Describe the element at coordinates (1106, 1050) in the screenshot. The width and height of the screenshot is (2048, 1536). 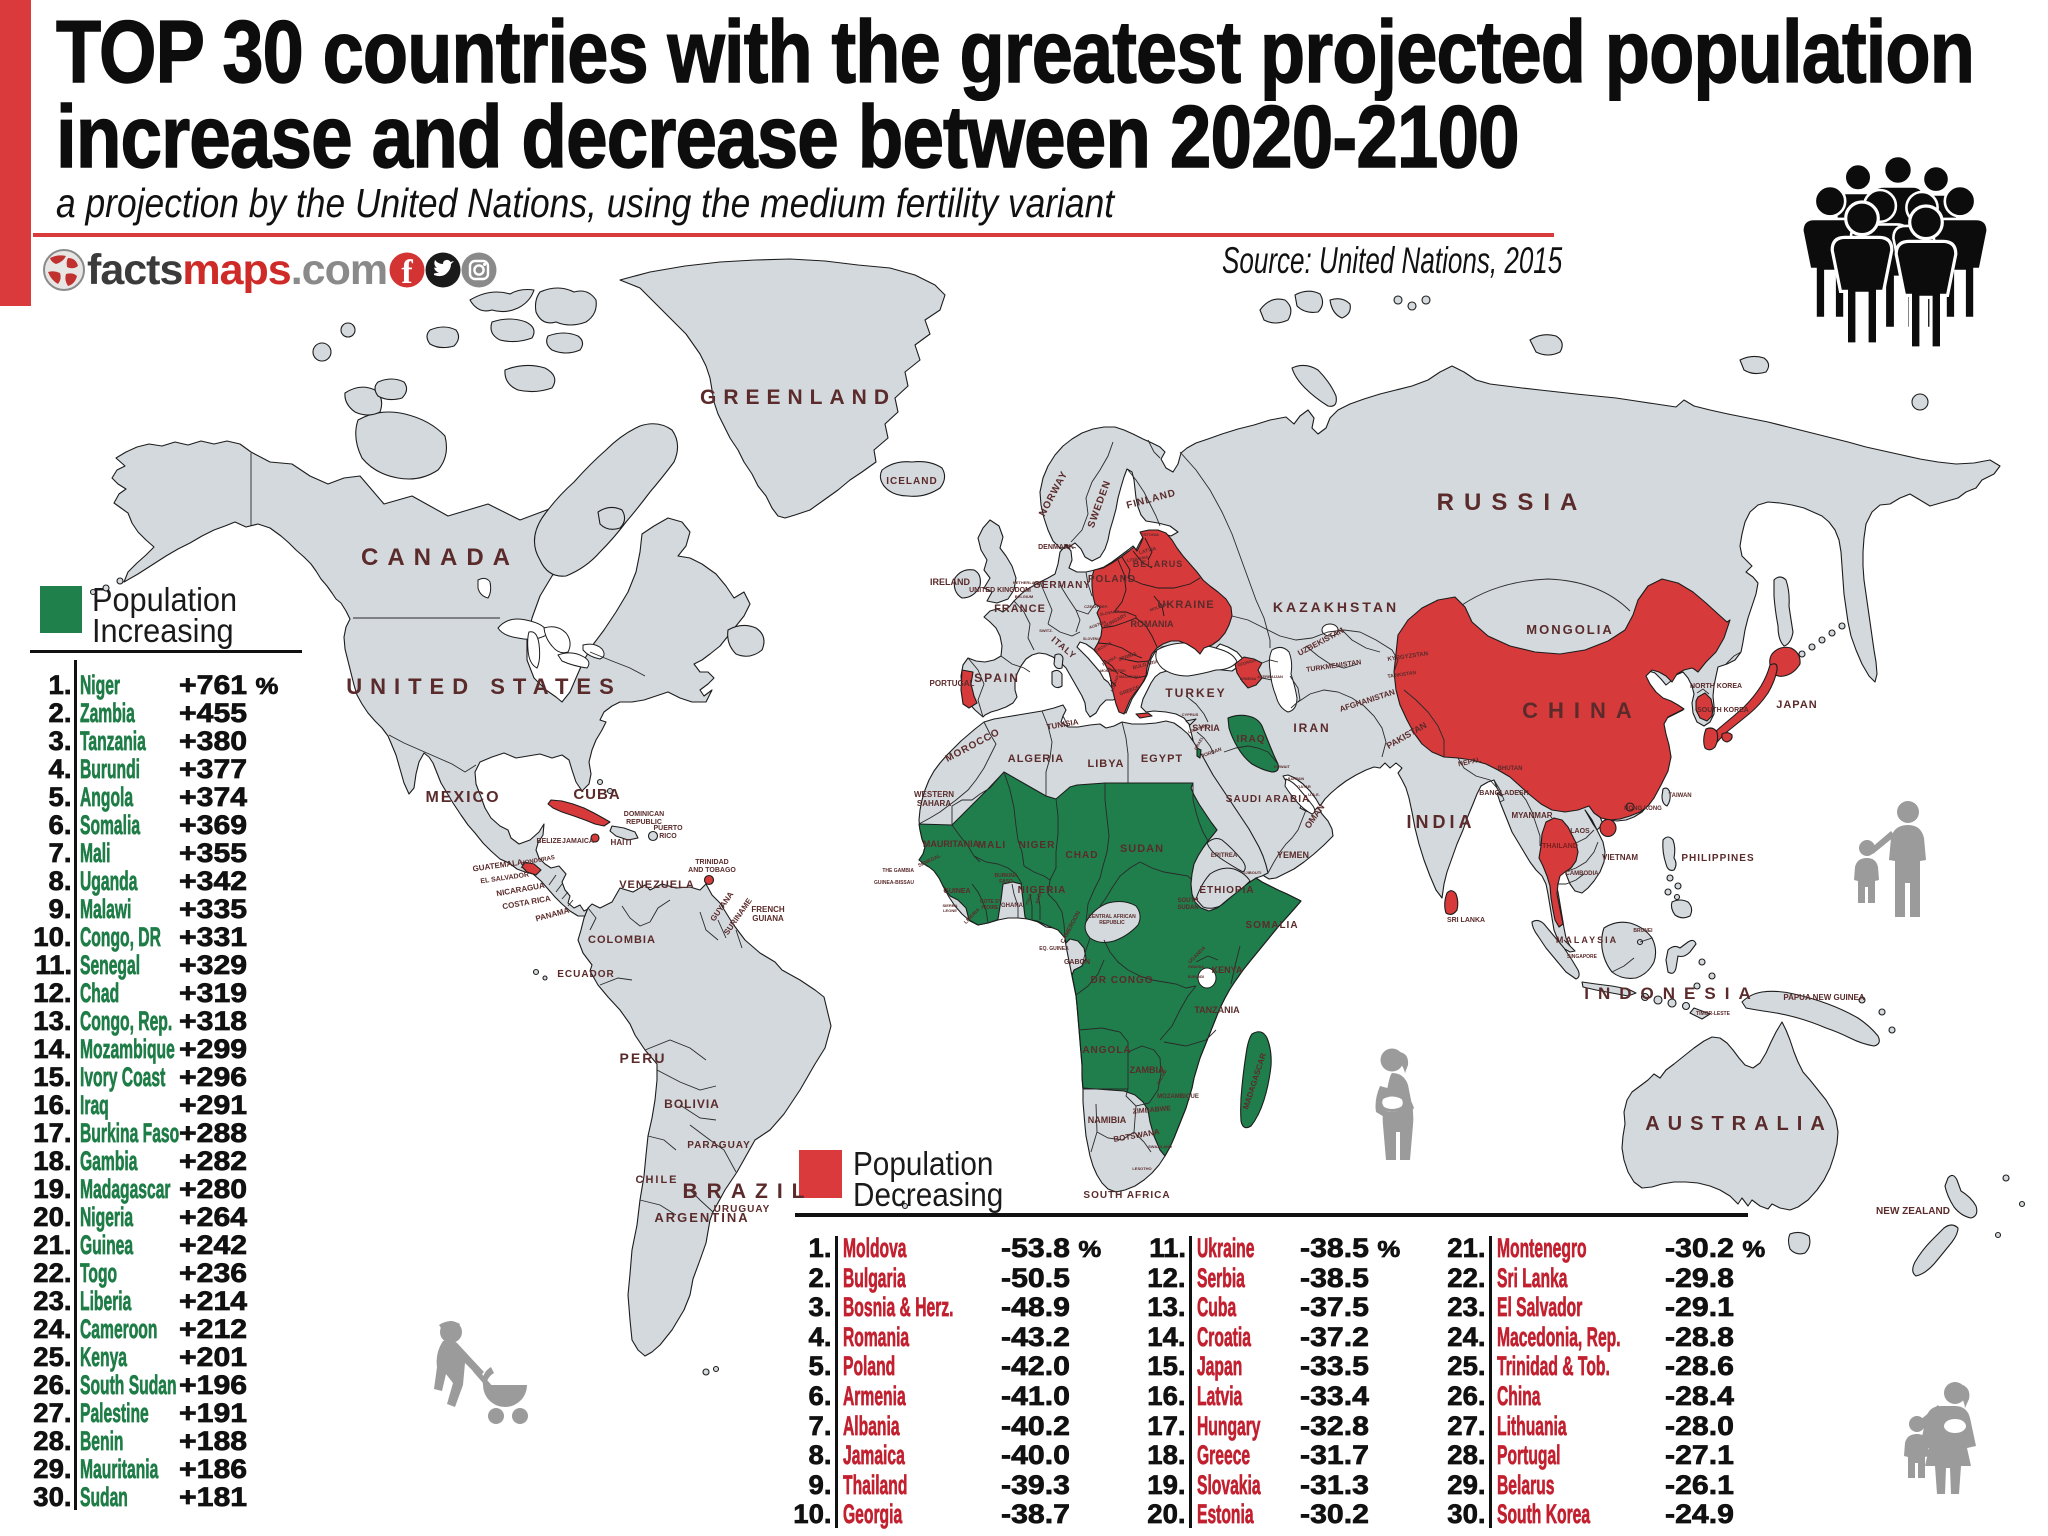
I see `svg-text: ANGOLA` at that location.